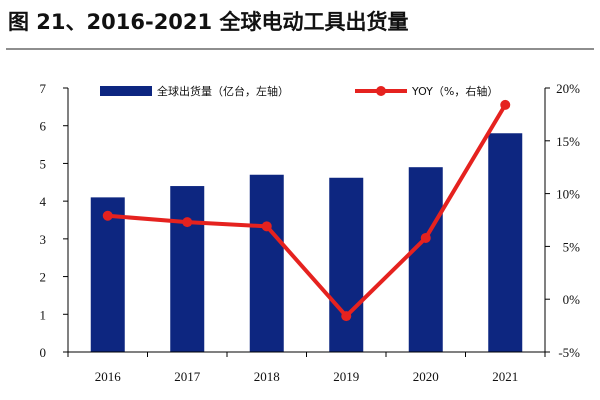 Image resolution: width=600 pixels, height=400 pixels. I want to click on y-right-tick-label: 10%, so click(568, 194).